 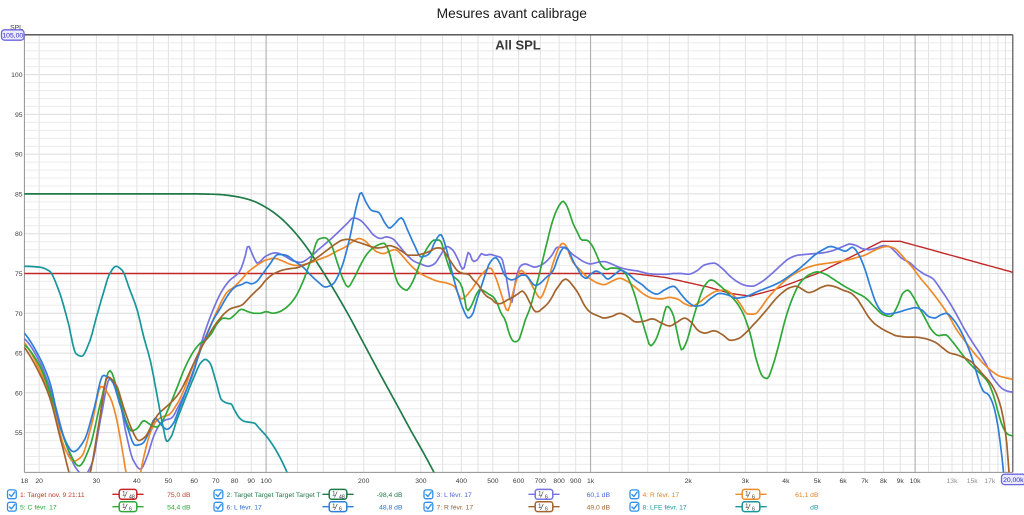 I want to click on svg-text: 300, so click(x=421, y=481).